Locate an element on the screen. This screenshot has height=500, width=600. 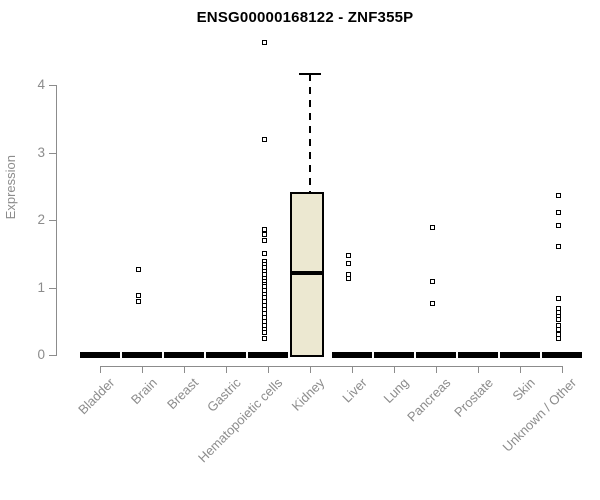
y-axis-label: Expression is located at coordinates (10, 187).